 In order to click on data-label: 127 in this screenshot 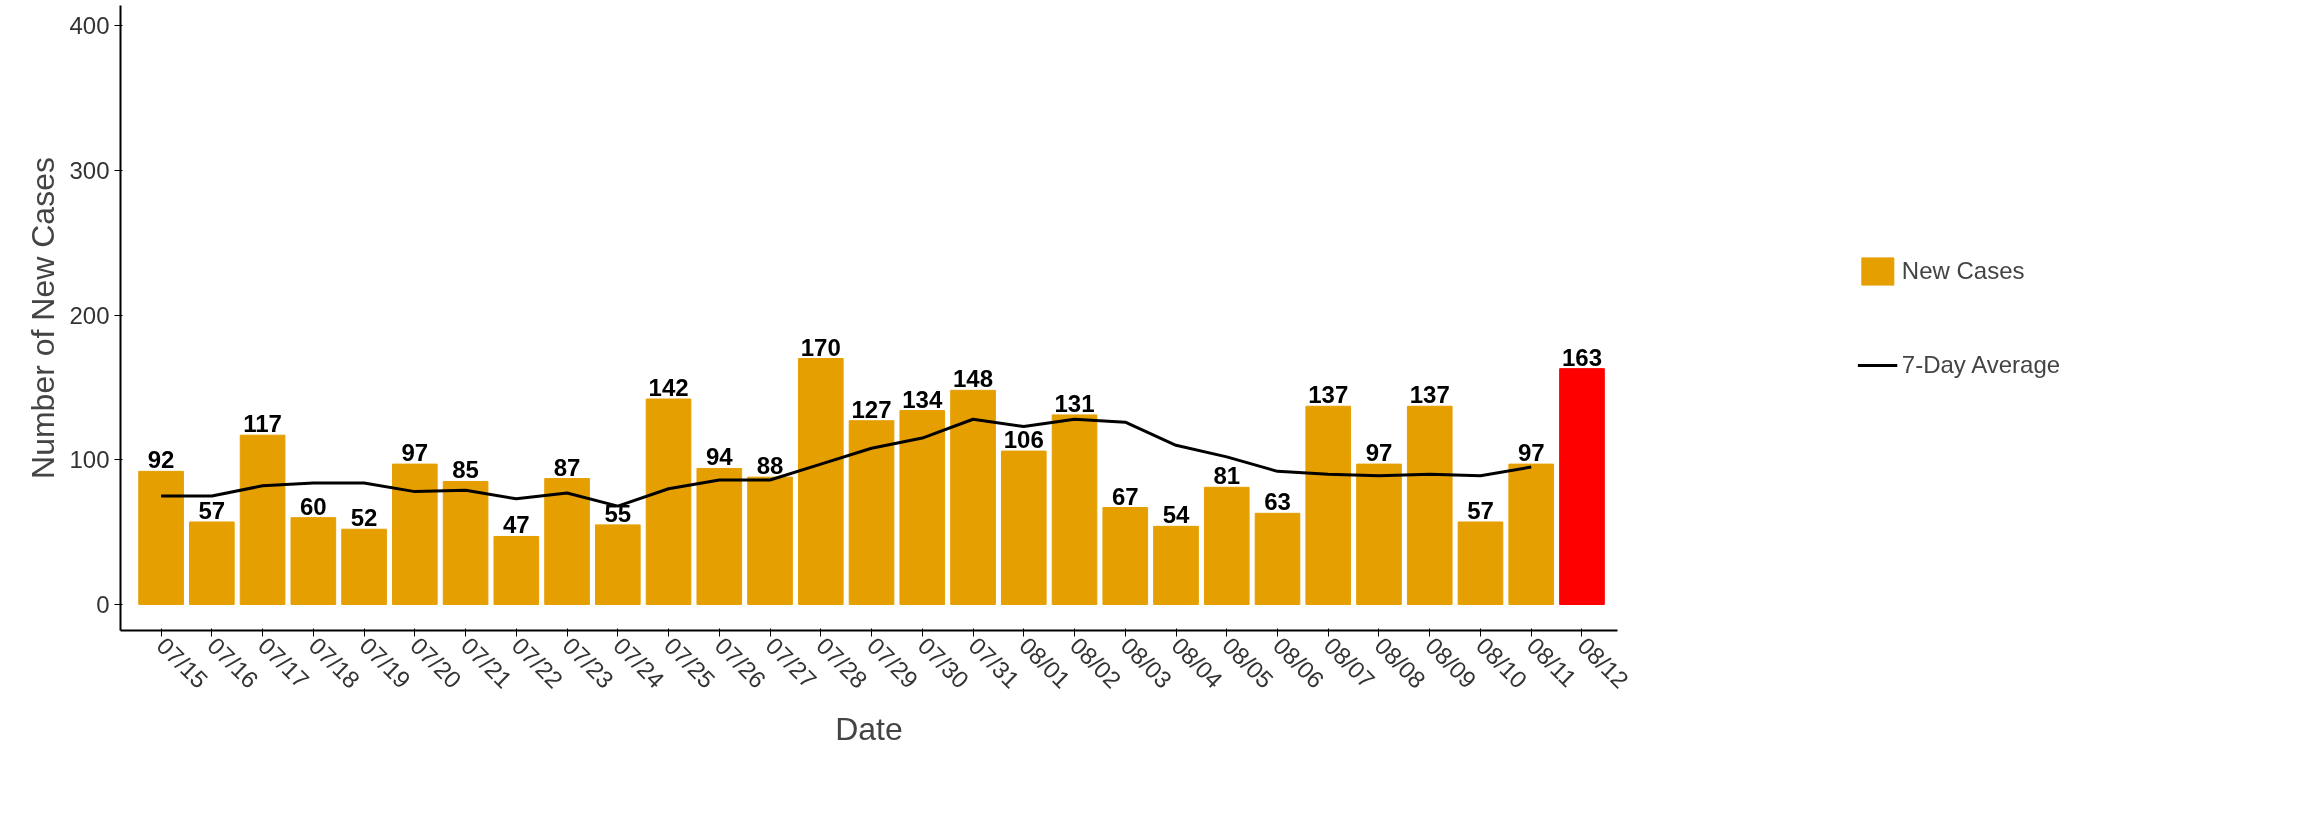, I will do `click(871, 409)`.